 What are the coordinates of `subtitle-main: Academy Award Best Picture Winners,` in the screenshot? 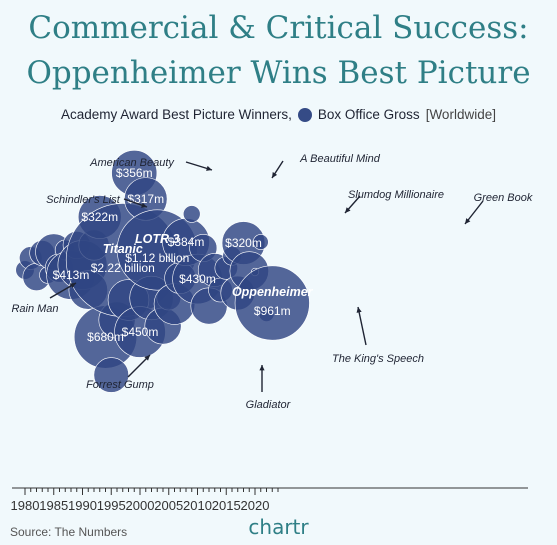 It's located at (176, 114).